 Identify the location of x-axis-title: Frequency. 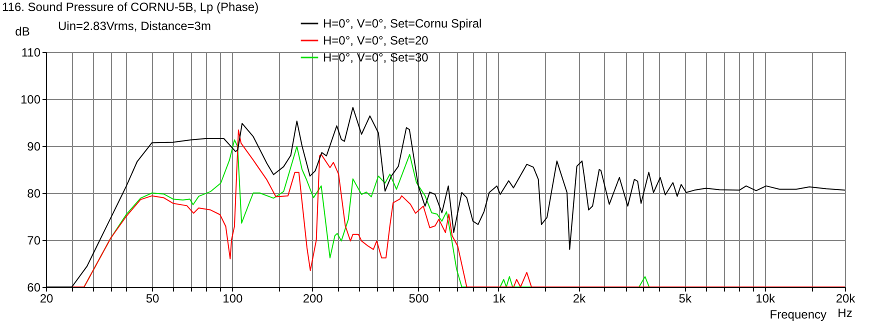
(798, 315).